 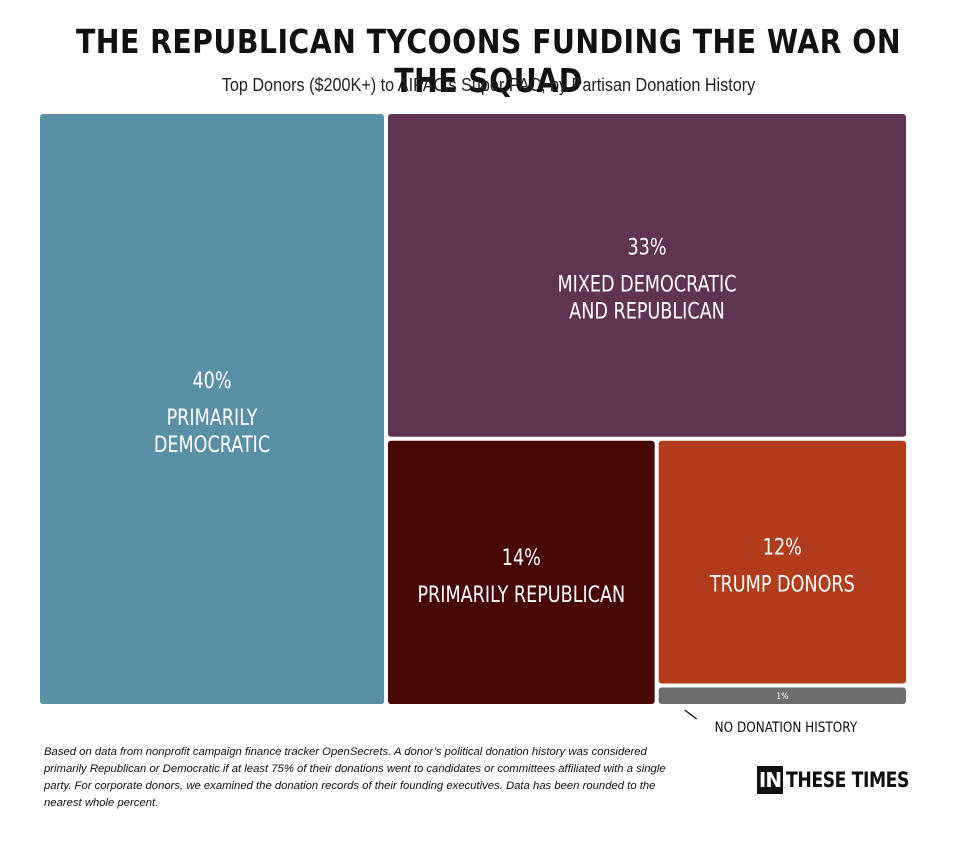 I want to click on in-these-times-logo: IN THESE TIMES, so click(x=846, y=780).